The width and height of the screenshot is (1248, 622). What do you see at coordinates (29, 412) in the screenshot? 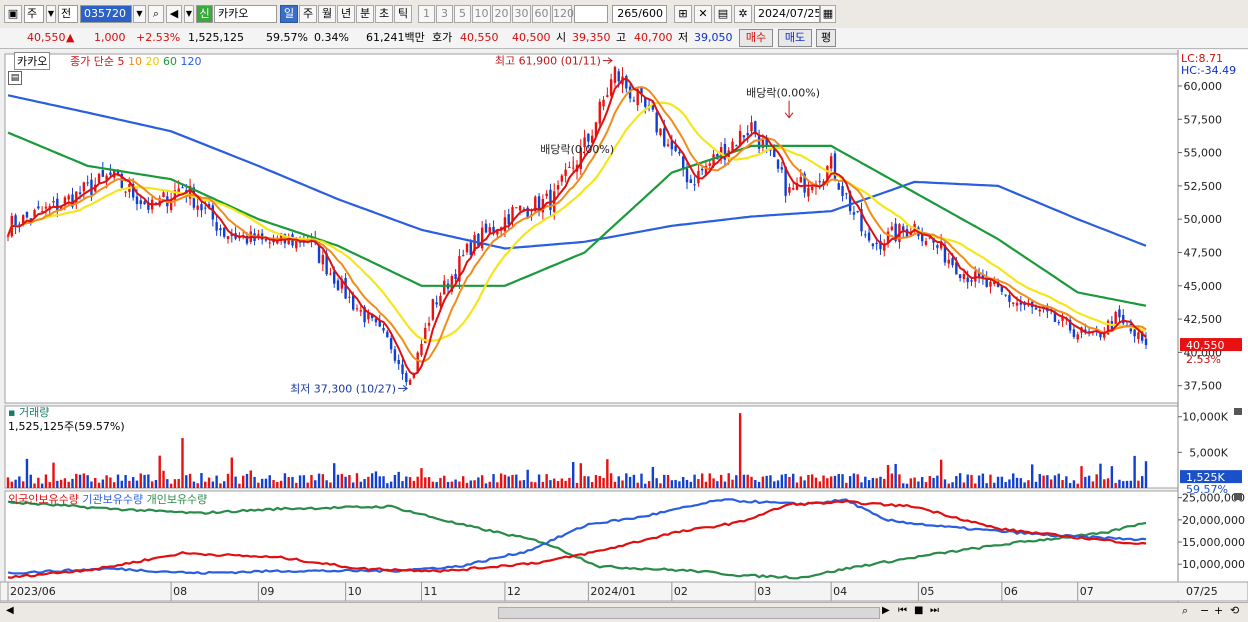
I see `volume-title: ▪ 거래량` at bounding box center [29, 412].